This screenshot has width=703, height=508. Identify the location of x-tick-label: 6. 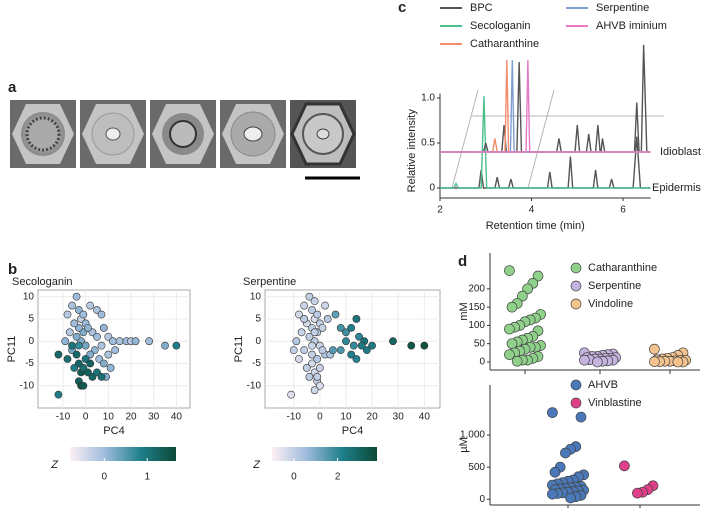
(623, 210).